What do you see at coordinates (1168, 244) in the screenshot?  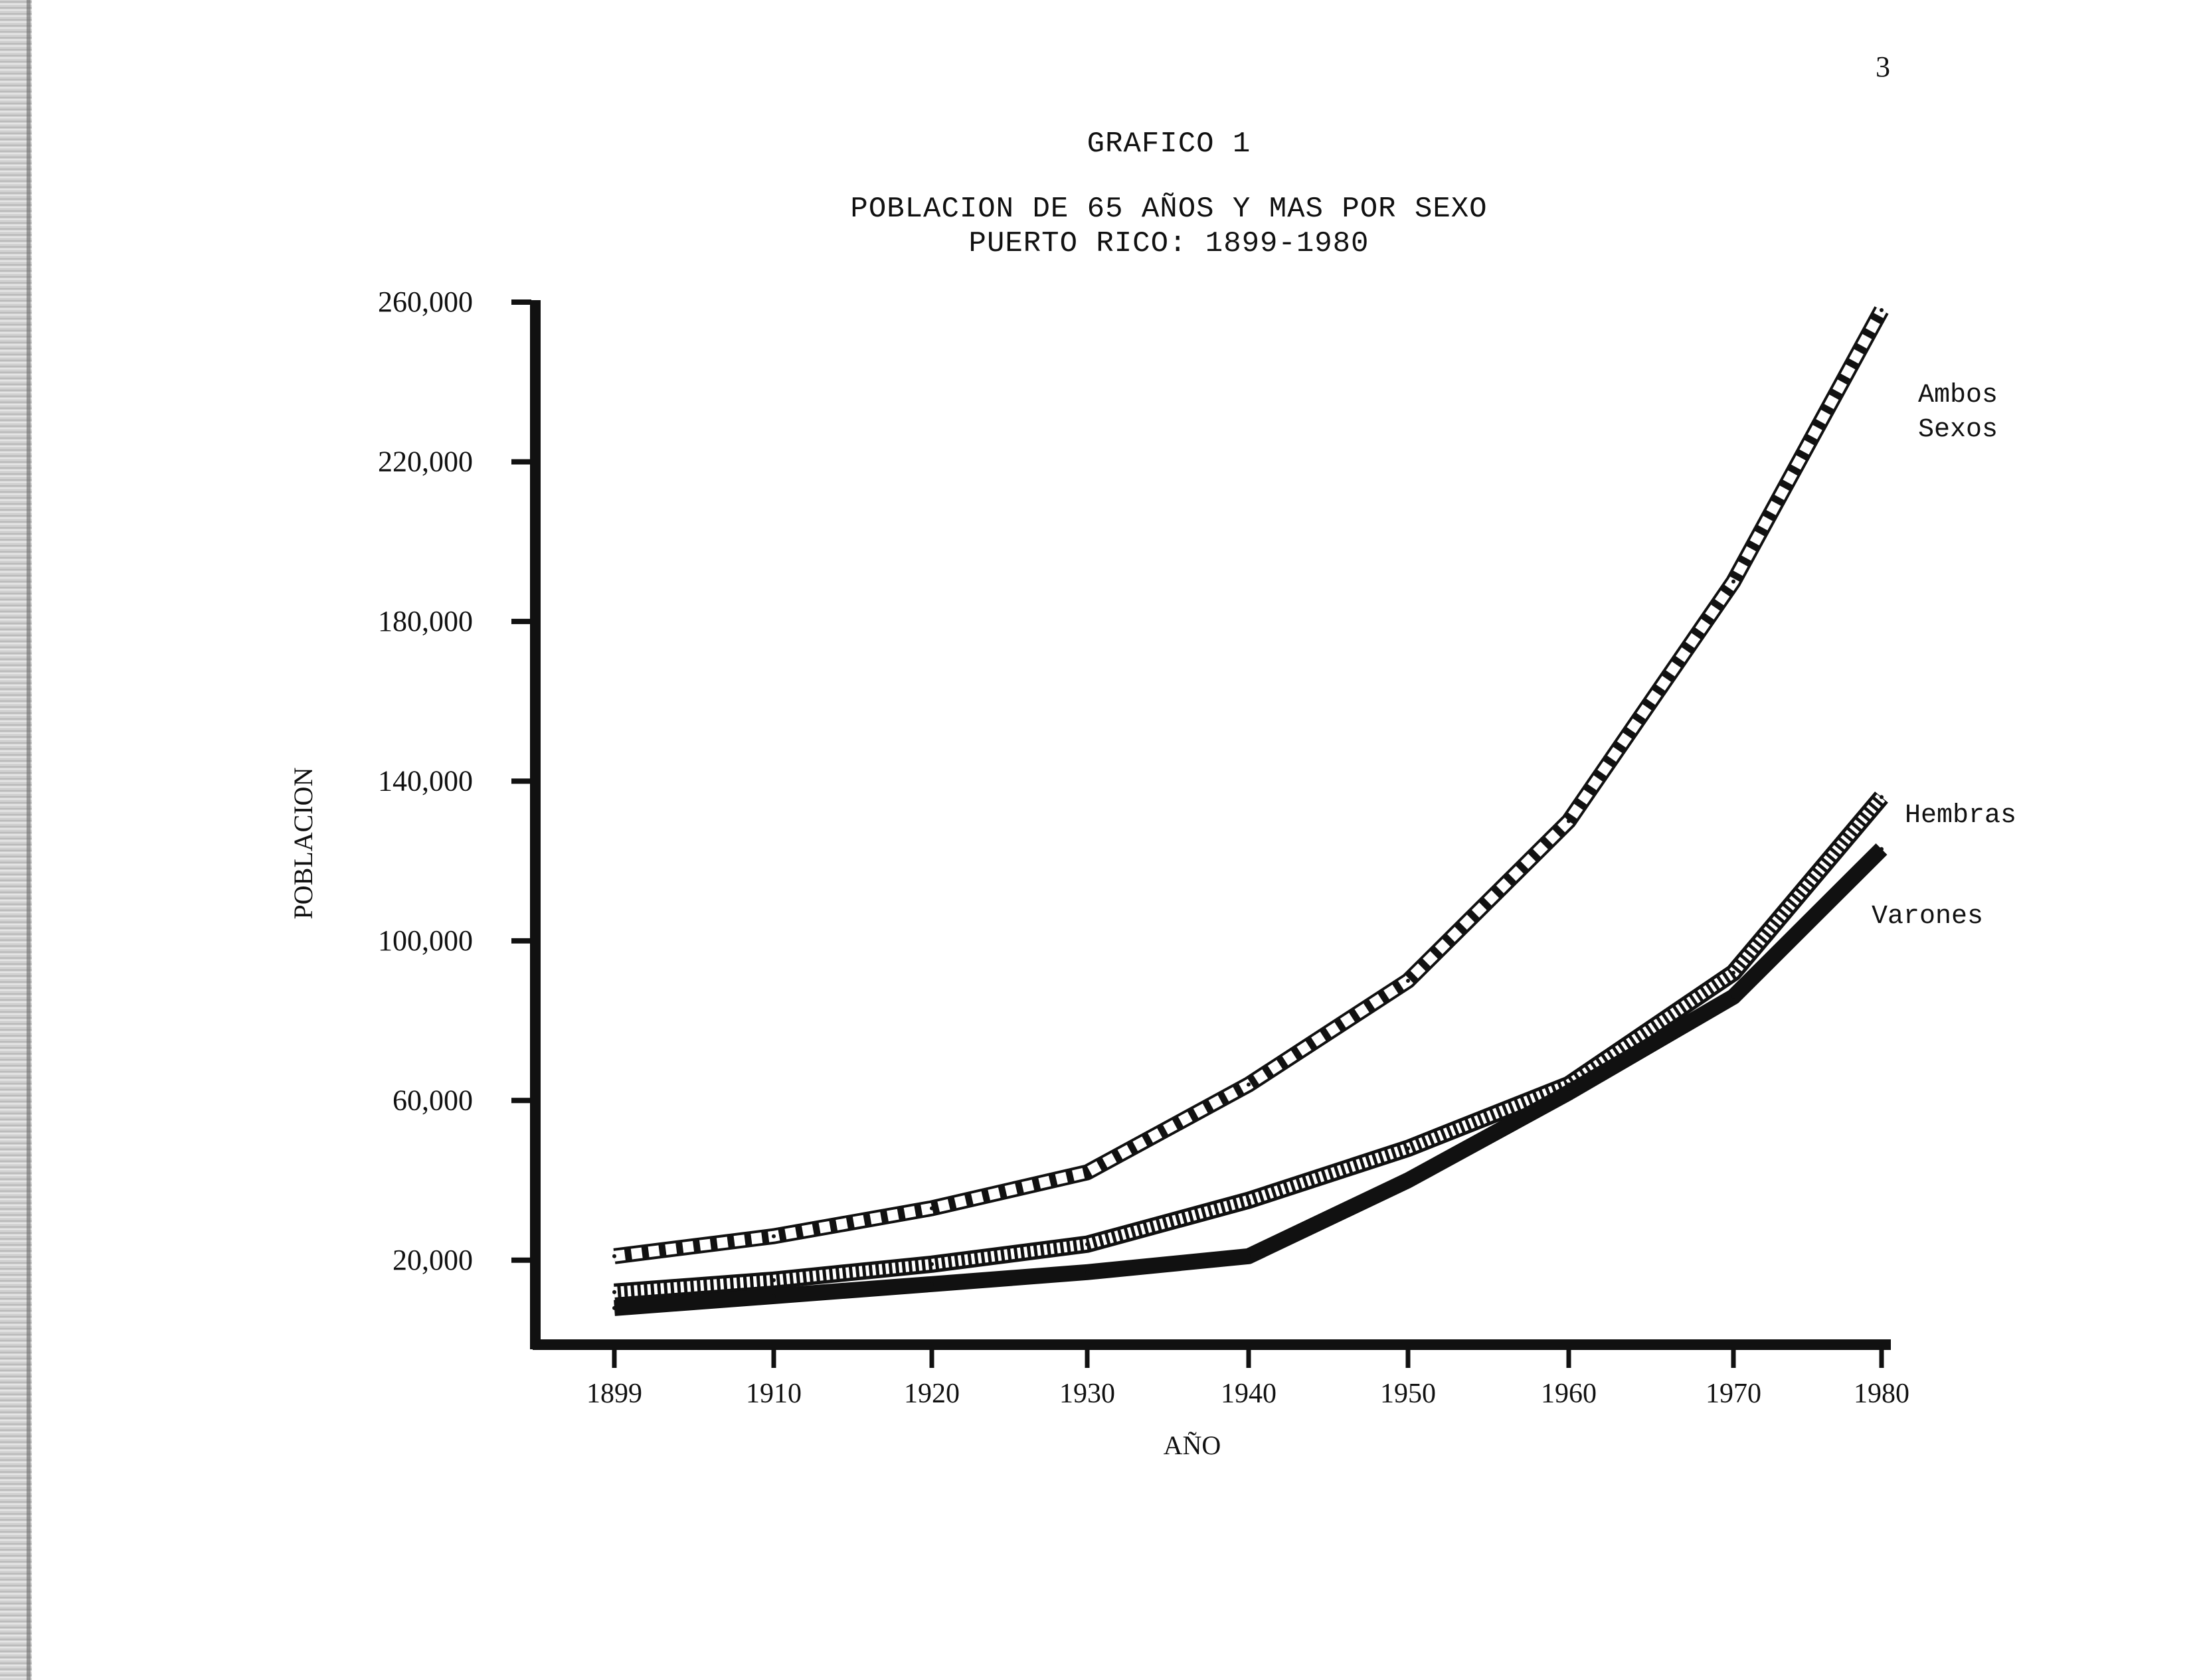 I see `chart-subtitle: PUERTO RICO: 1899-1980` at bounding box center [1168, 244].